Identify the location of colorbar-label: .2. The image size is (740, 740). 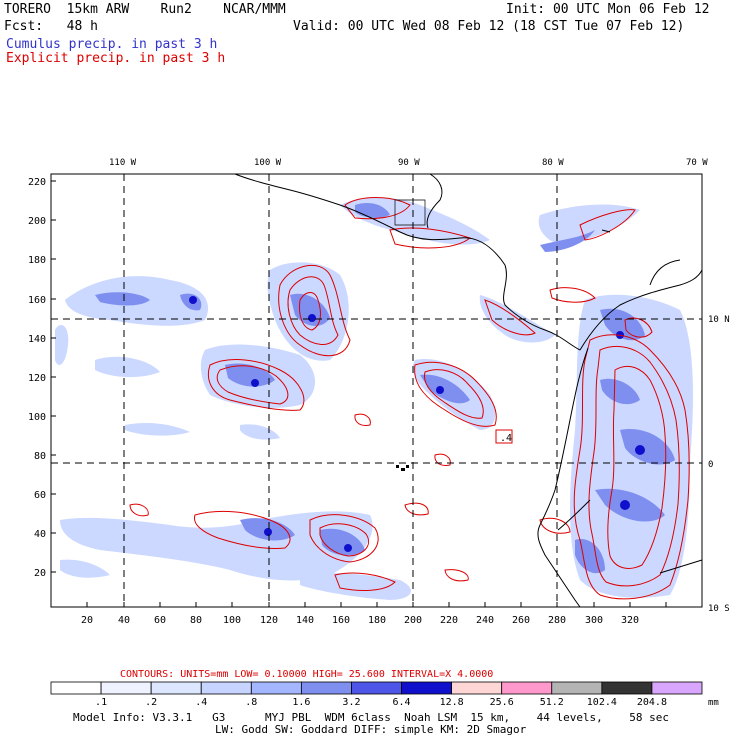
(151, 702).